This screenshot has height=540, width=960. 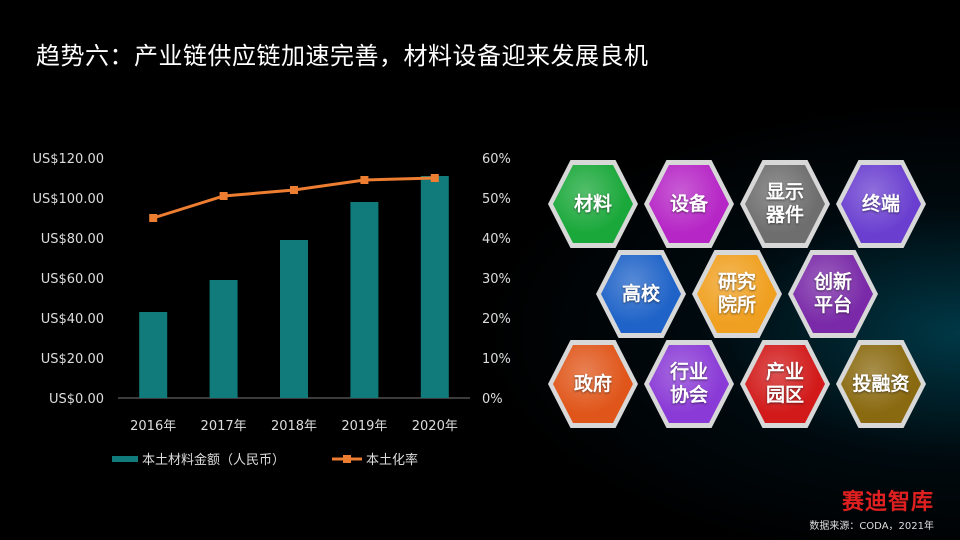 What do you see at coordinates (72, 279) in the screenshot?
I see `y-left-tick-label: US$60.00` at bounding box center [72, 279].